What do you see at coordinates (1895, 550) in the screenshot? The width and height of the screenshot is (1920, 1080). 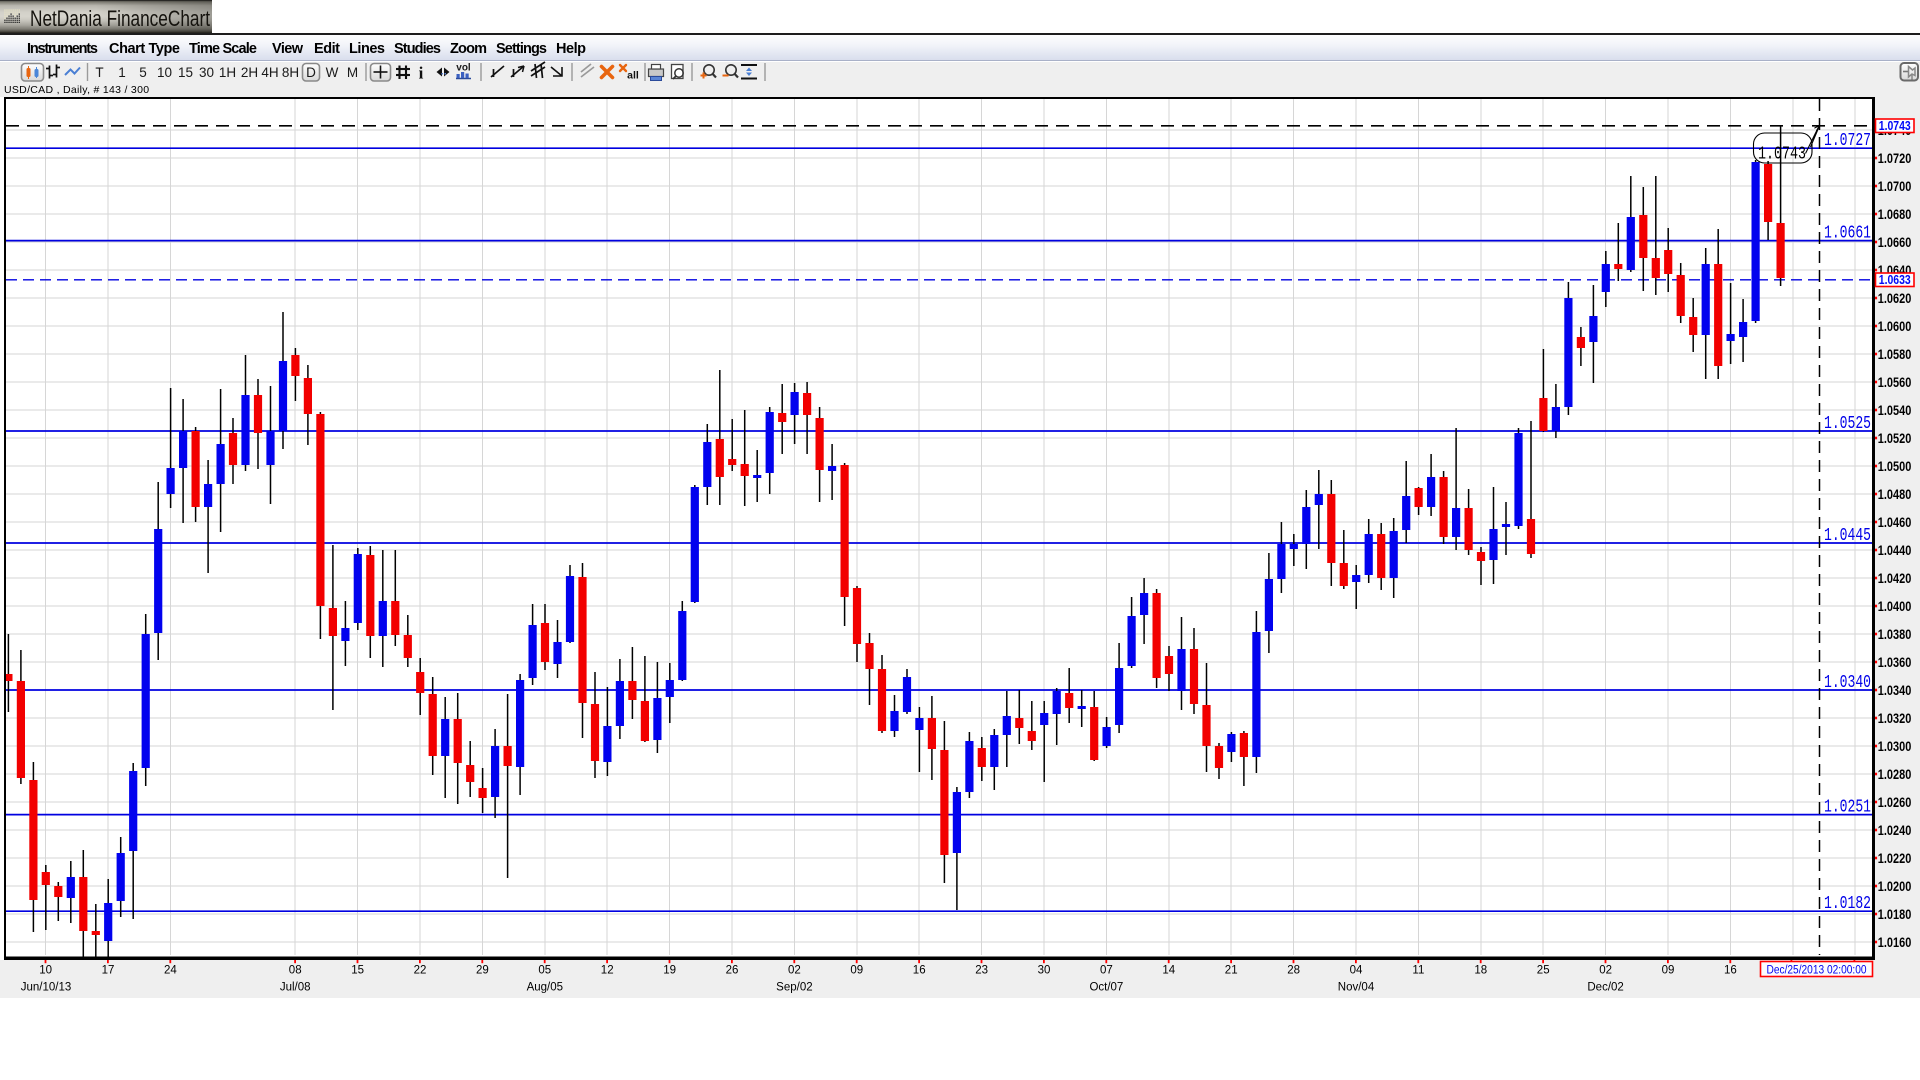 I see `svg-text: 1.0440` at bounding box center [1895, 550].